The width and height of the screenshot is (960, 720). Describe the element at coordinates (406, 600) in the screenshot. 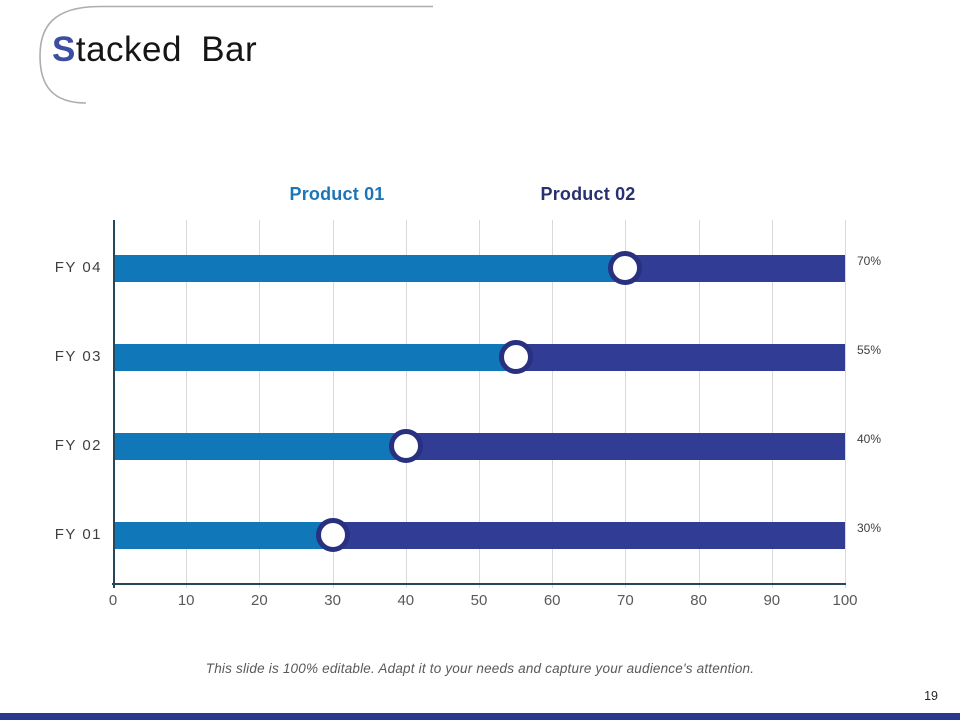

I see `x-tick-label-40: 40` at that location.